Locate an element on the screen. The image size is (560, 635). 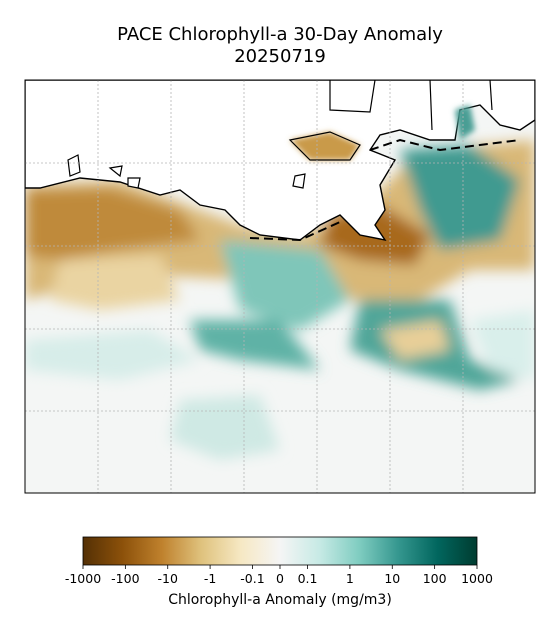
map-date: 20250719 is located at coordinates (280, 56).